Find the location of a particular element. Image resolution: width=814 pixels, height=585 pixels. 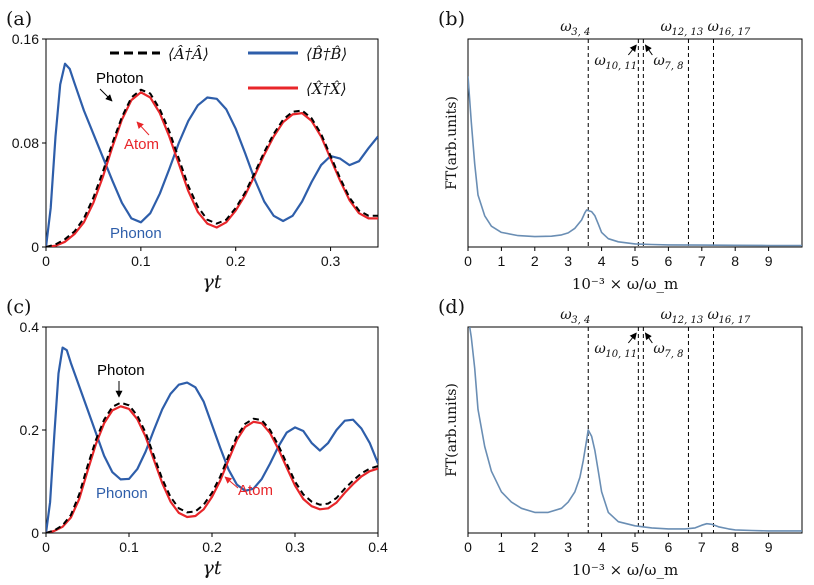

legend-label-phonon: ⟨B̂†B̂⟩ is located at coordinates (326, 54).